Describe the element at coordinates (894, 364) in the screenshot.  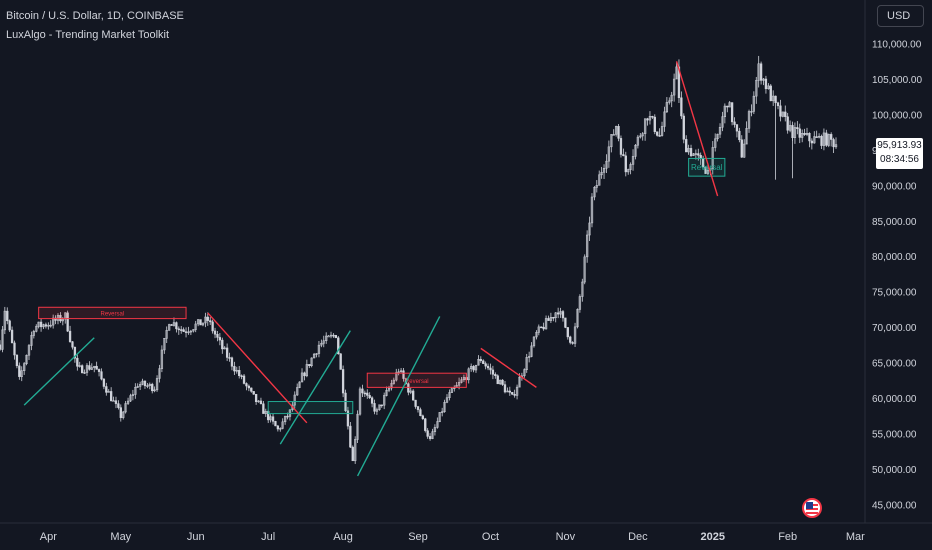
I see `y-tick-label: 65,000.00` at that location.